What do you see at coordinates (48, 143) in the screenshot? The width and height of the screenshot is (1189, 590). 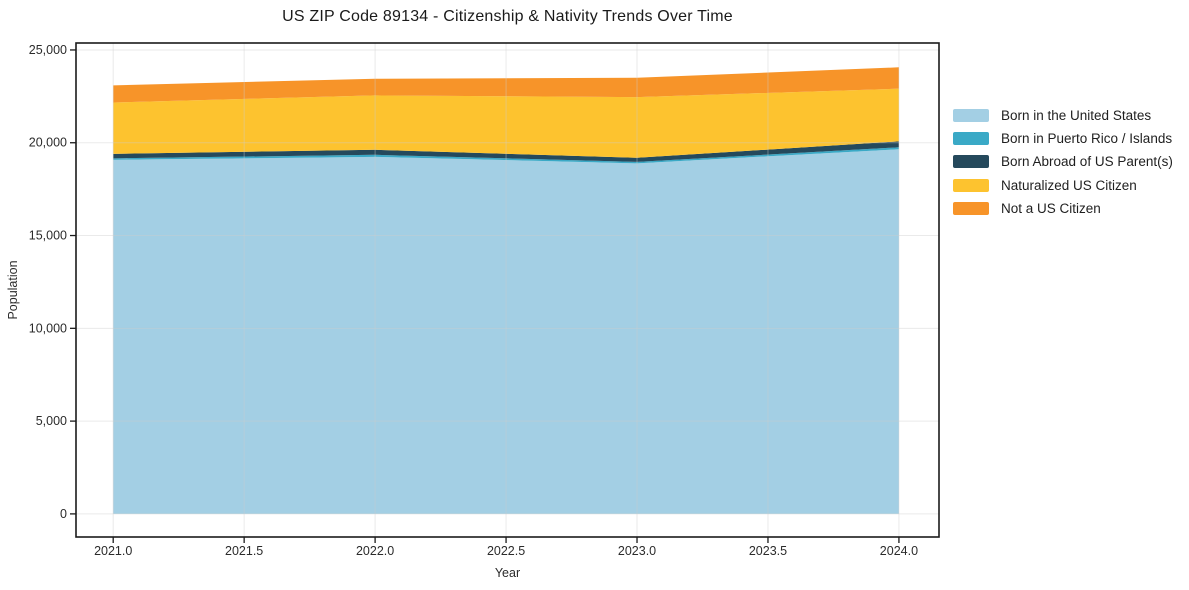 I see `y-tick-label: 20,000` at bounding box center [48, 143].